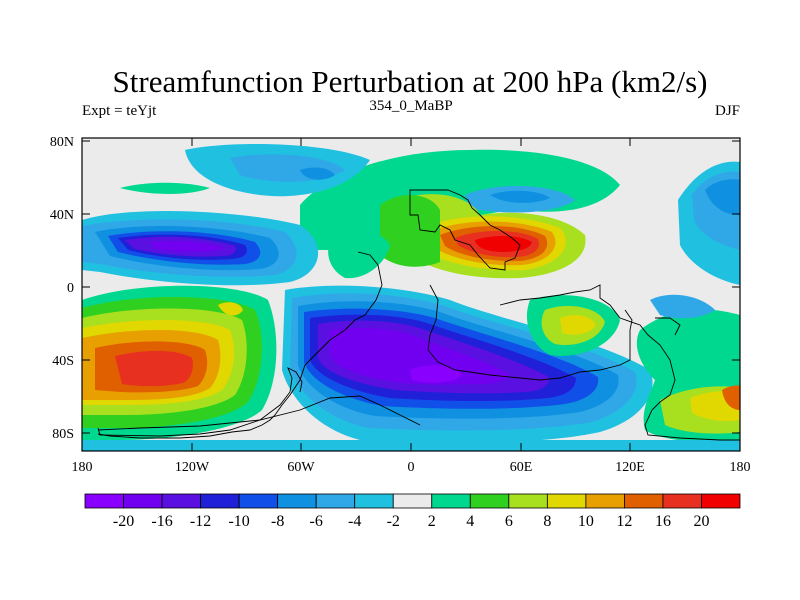 The height and width of the screenshot is (600, 800). Describe the element at coordinates (63, 361) in the screenshot. I see `lat-label-40s: 40S` at that location.